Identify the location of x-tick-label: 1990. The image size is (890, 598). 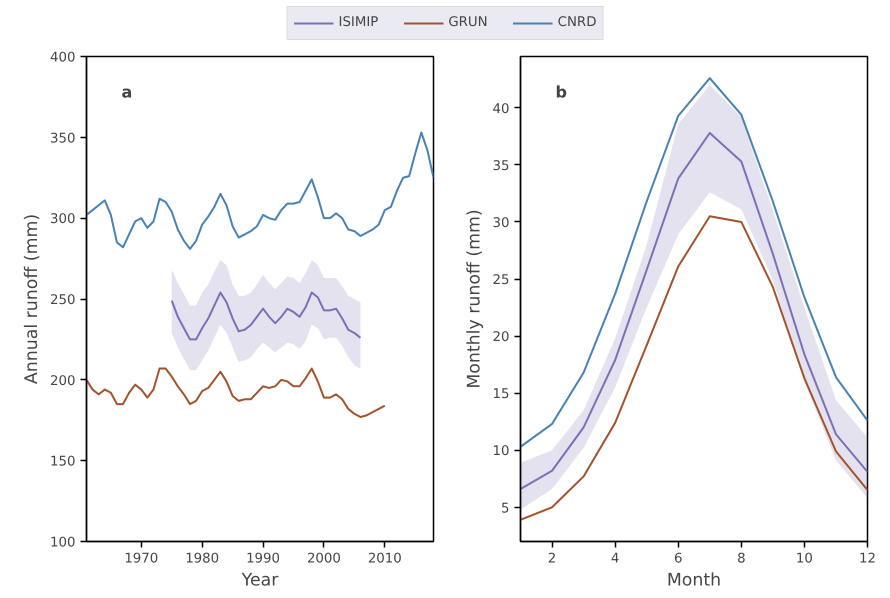
(263, 559).